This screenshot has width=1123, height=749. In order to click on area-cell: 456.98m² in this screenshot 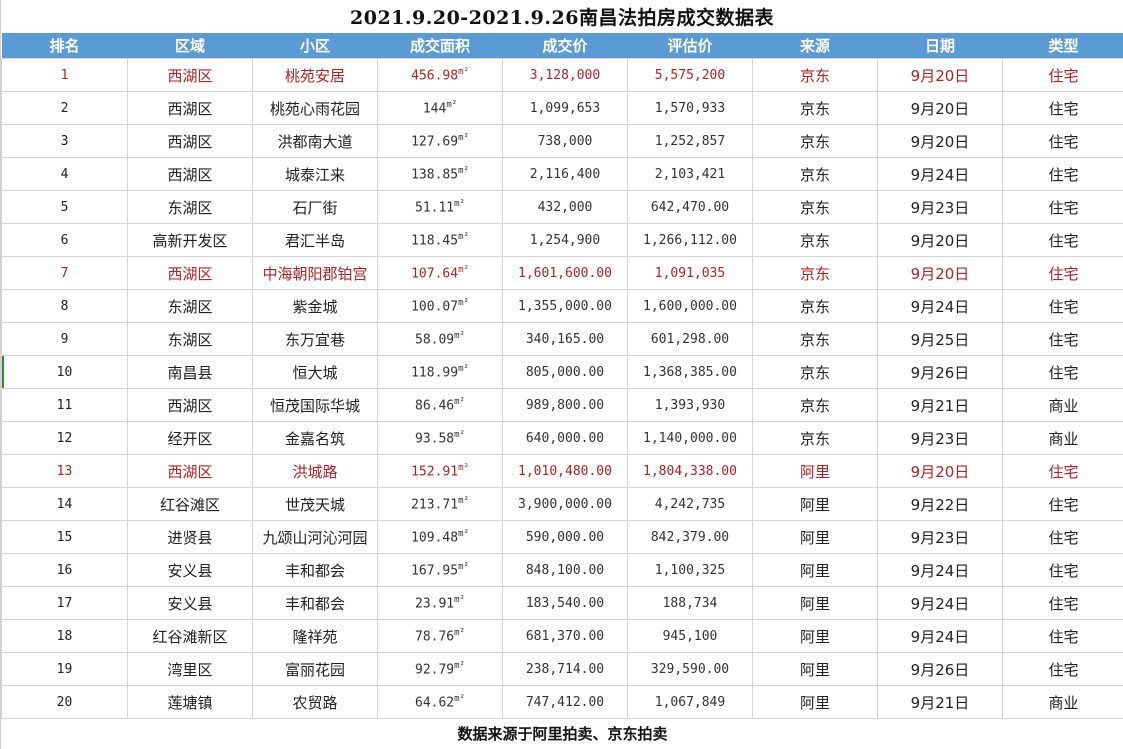, I will do `click(440, 75)`.